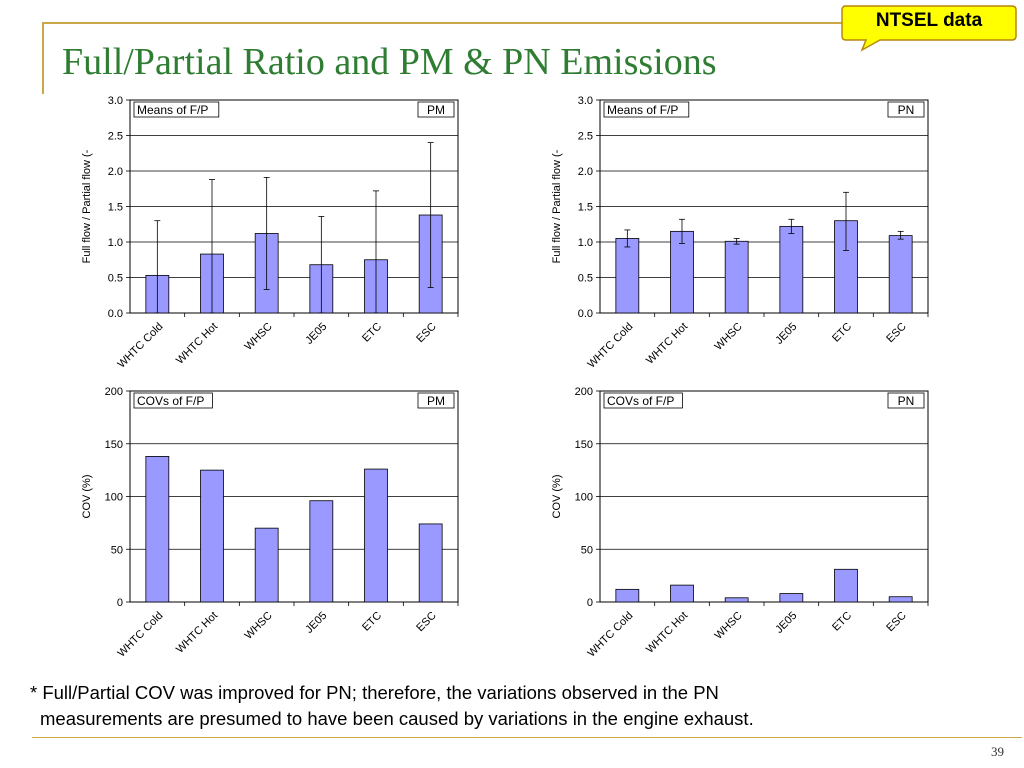 Image resolution: width=1024 pixels, height=768 pixels. I want to click on slide-title: Full/Partial Ratio and PM & PN Emissions, so click(389, 62).